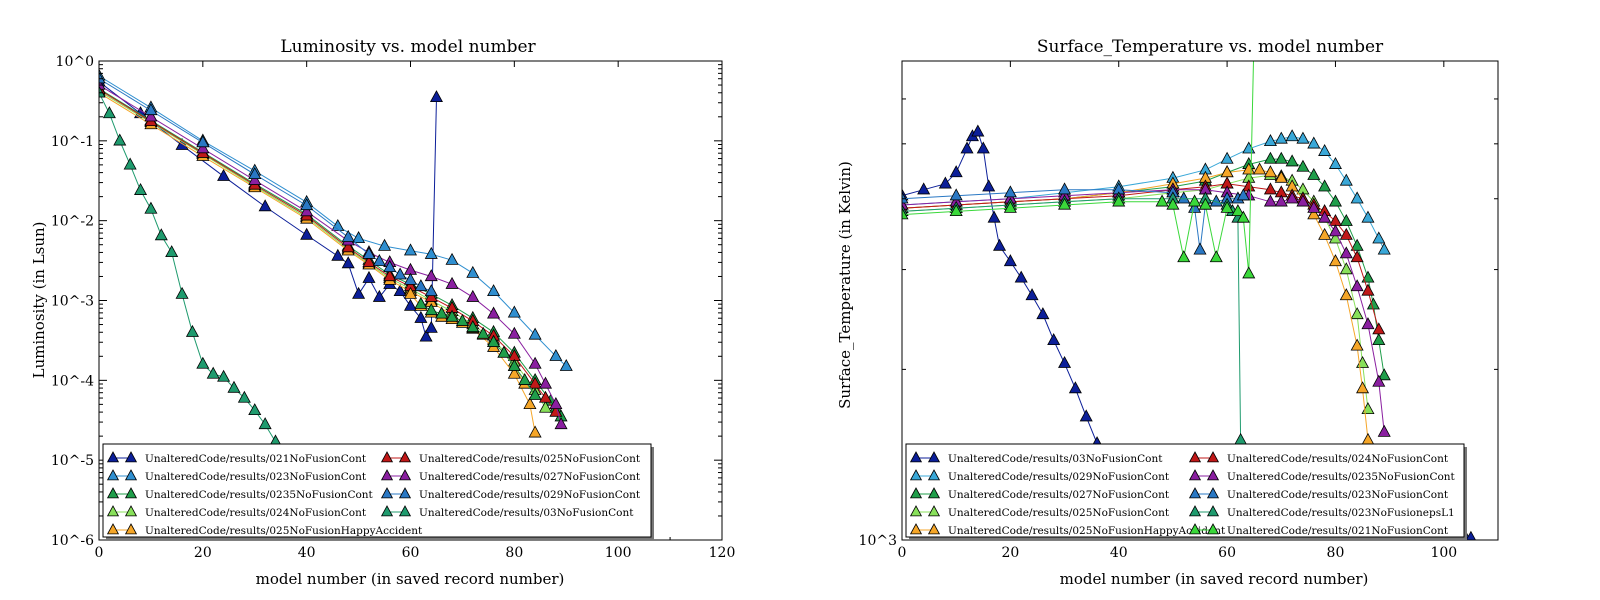 The image size is (1600, 600). What do you see at coordinates (1338, 459) in the screenshot?
I see `legend-label: UnalteredCode/results/024NoFusionCont` at bounding box center [1338, 459].